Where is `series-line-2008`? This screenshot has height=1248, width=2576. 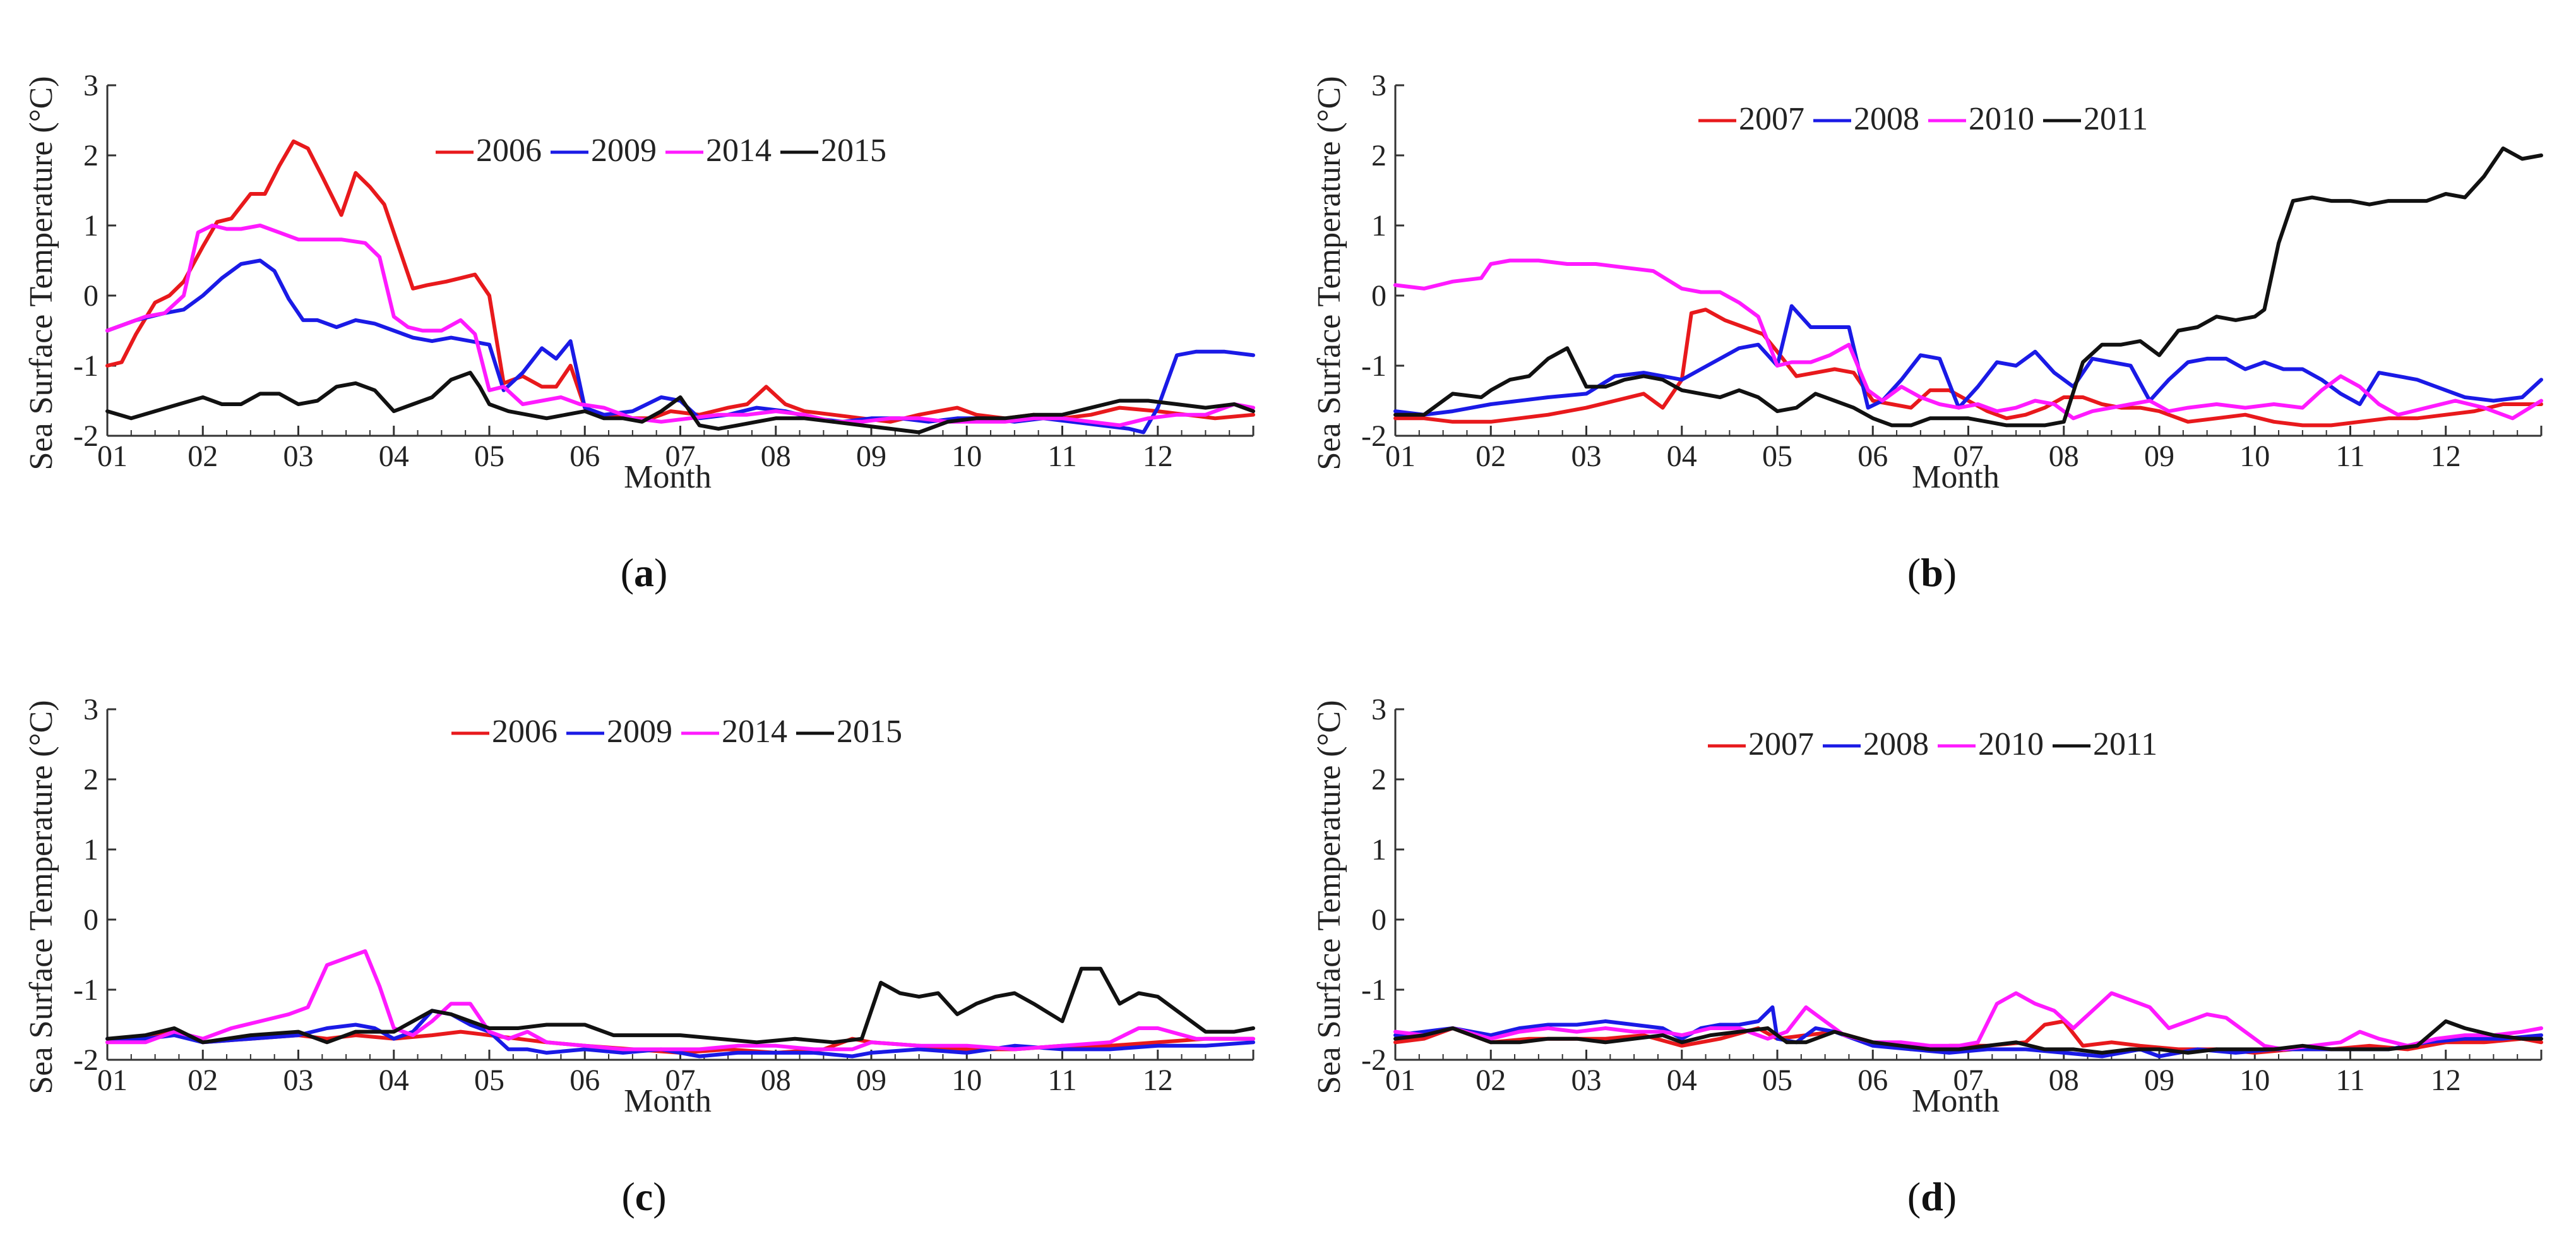
series-line-2008 is located at coordinates (1968, 360).